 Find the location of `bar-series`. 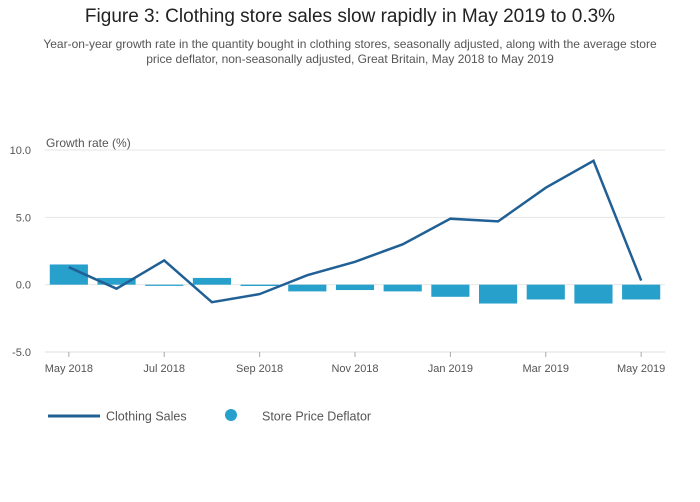

bar-series is located at coordinates (355, 284).